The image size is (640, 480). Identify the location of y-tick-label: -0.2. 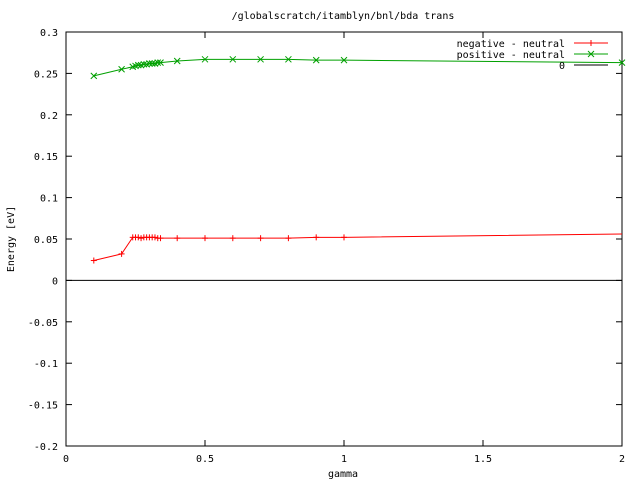
(46, 447).